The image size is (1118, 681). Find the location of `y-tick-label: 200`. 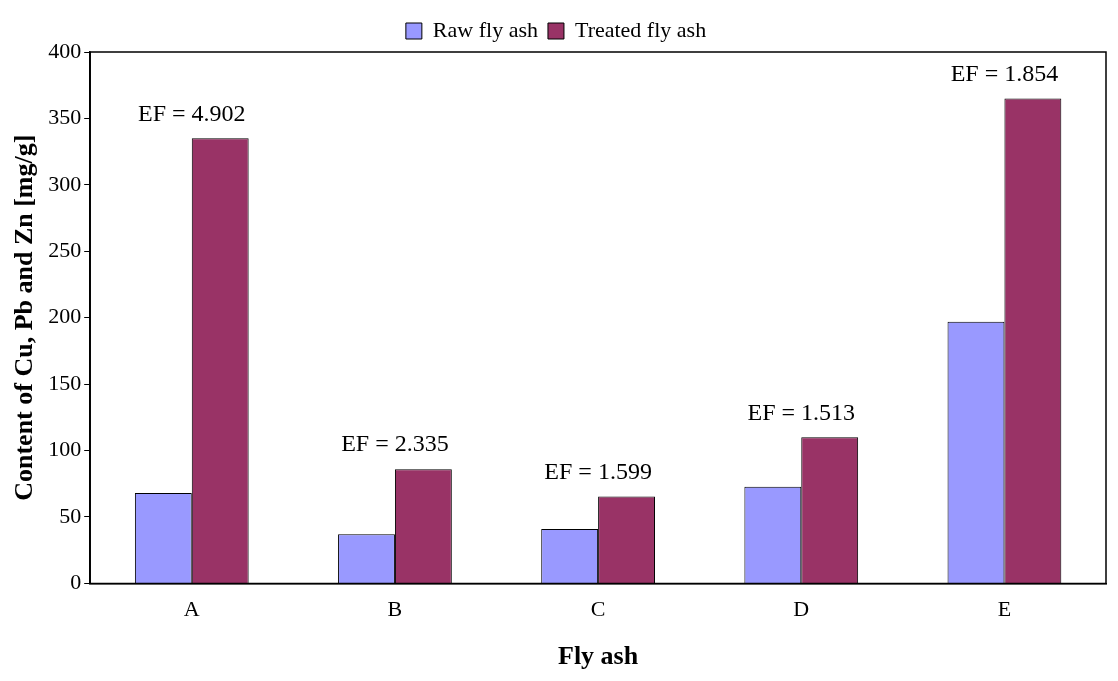

y-tick-label: 200 is located at coordinates (65, 316).